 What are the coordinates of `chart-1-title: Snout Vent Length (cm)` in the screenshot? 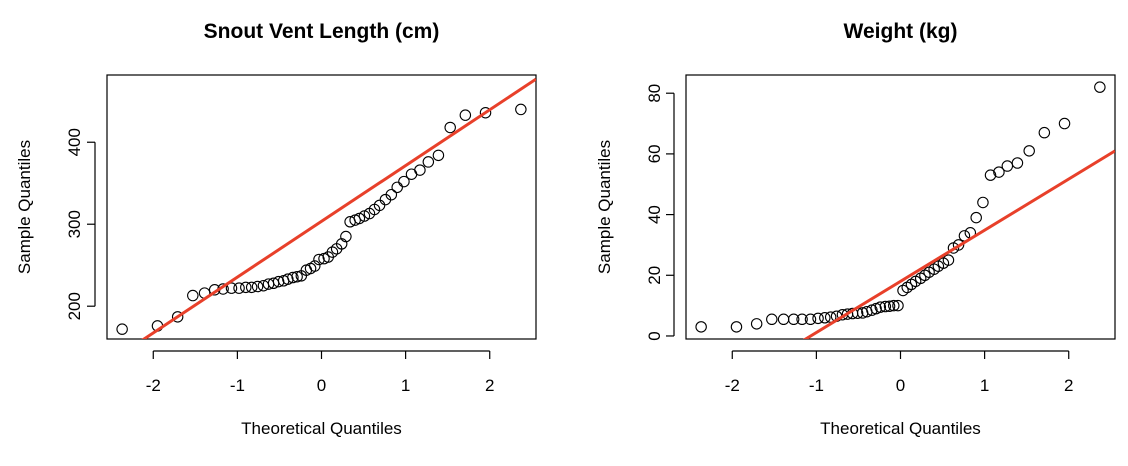 It's located at (322, 31).